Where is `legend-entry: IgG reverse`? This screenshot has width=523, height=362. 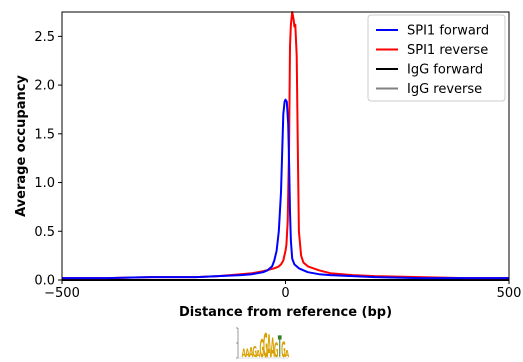
legend-entry: IgG reverse is located at coordinates (444, 89).